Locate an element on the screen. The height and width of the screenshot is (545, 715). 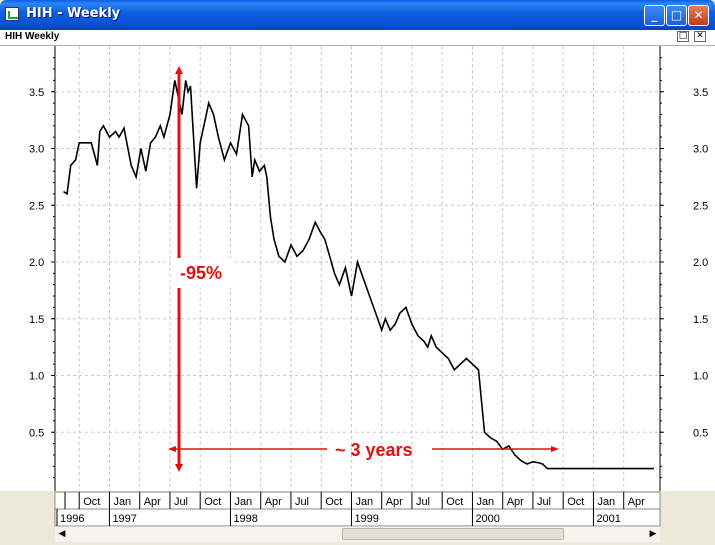
y-tick-label-right: 3.5 is located at coordinates (700, 93).